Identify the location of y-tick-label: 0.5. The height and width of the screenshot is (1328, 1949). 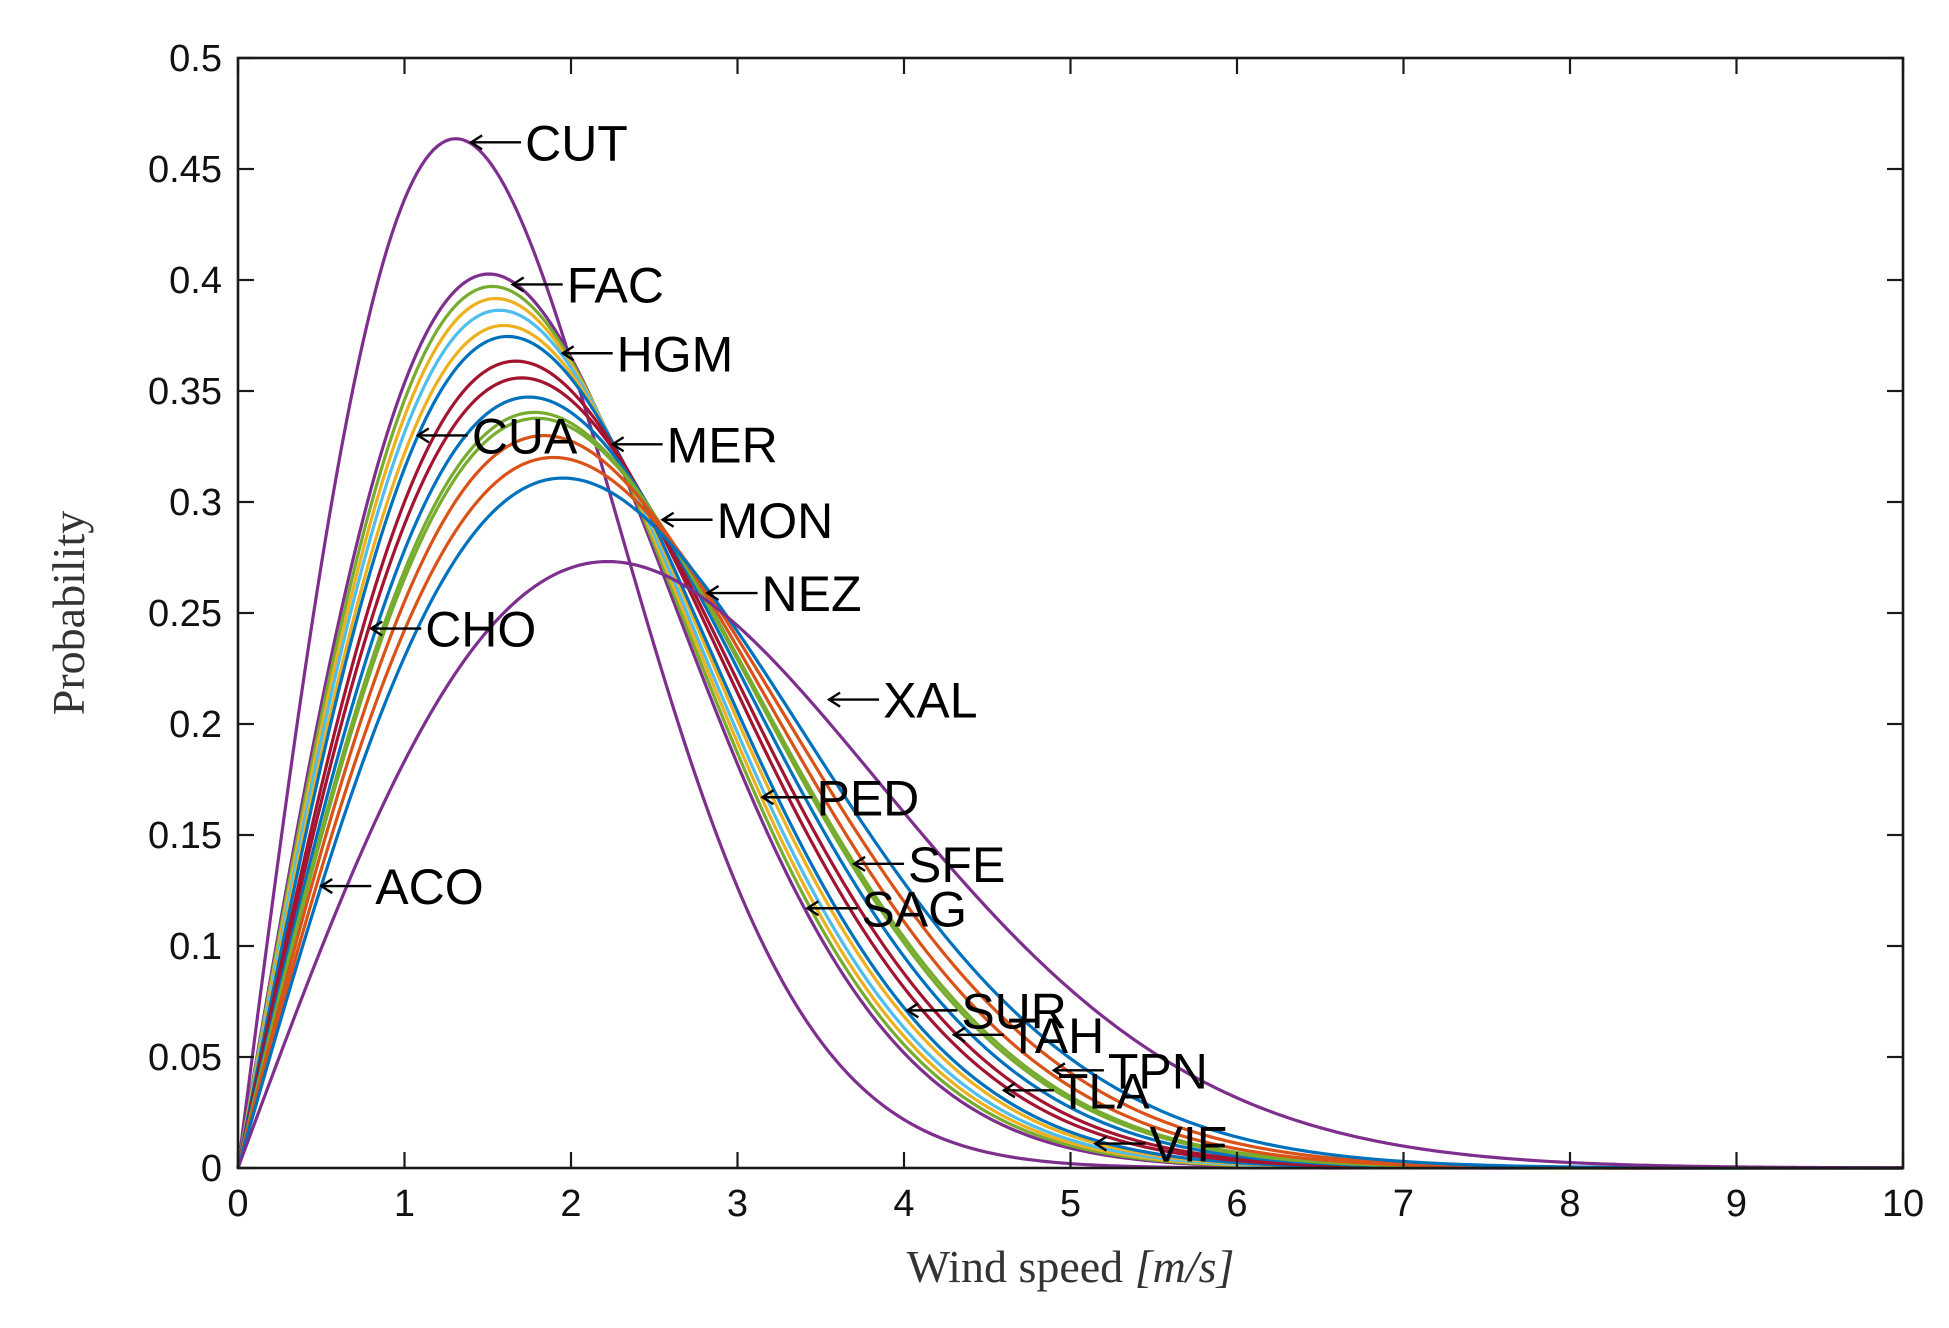
(195, 59).